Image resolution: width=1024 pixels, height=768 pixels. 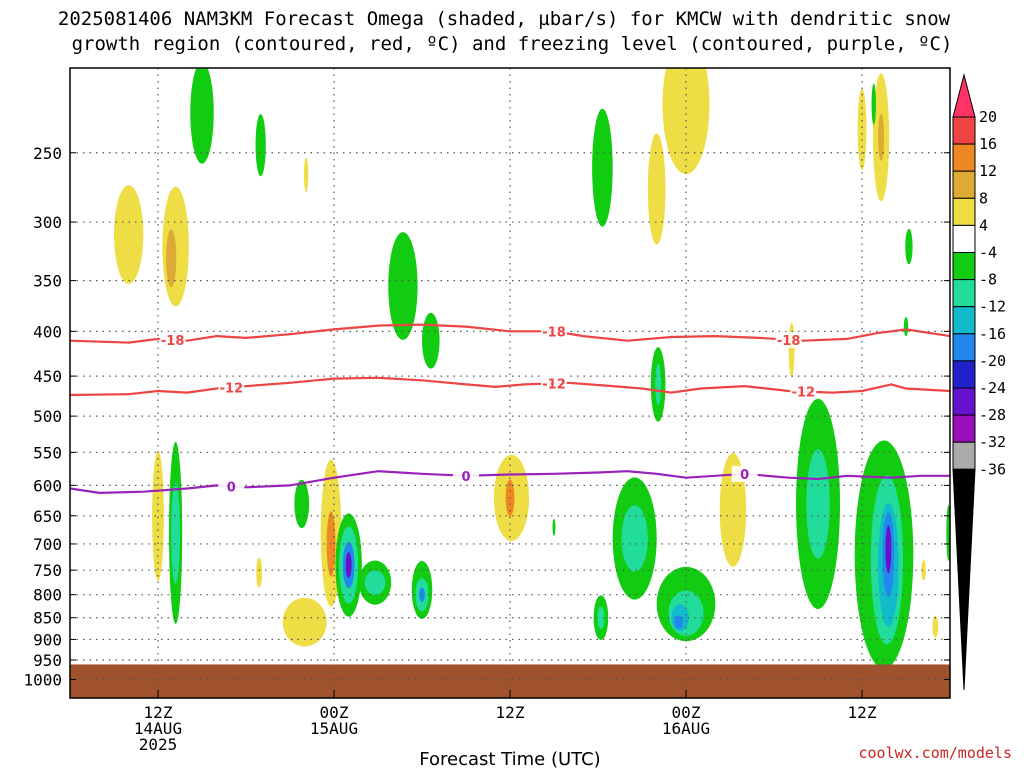 I want to click on y-tick-label-550: 550, so click(x=47, y=452).